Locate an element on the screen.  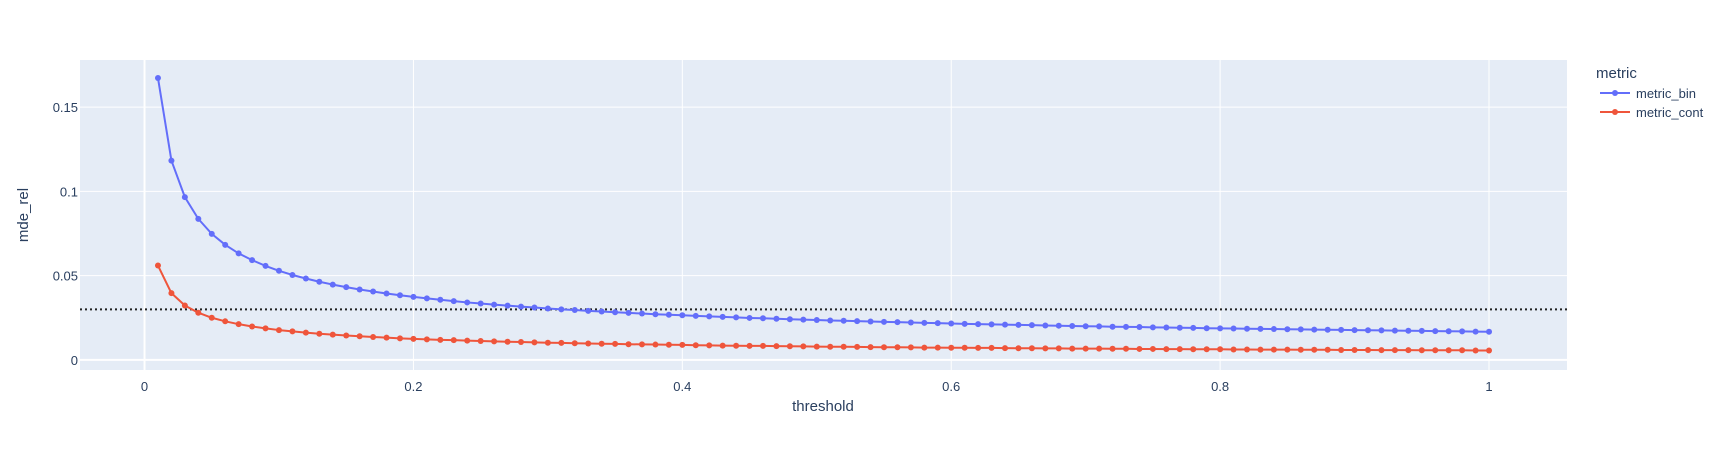
legend-label: metric_cont is located at coordinates (1670, 112).